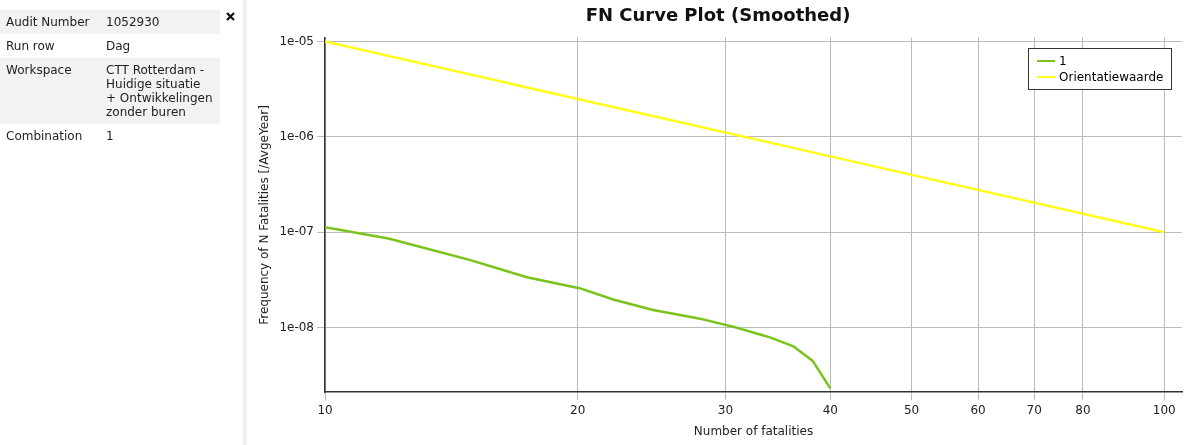 Image resolution: width=1188 pixels, height=445 pixels. I want to click on x-tick-label: 70, so click(1034, 409).